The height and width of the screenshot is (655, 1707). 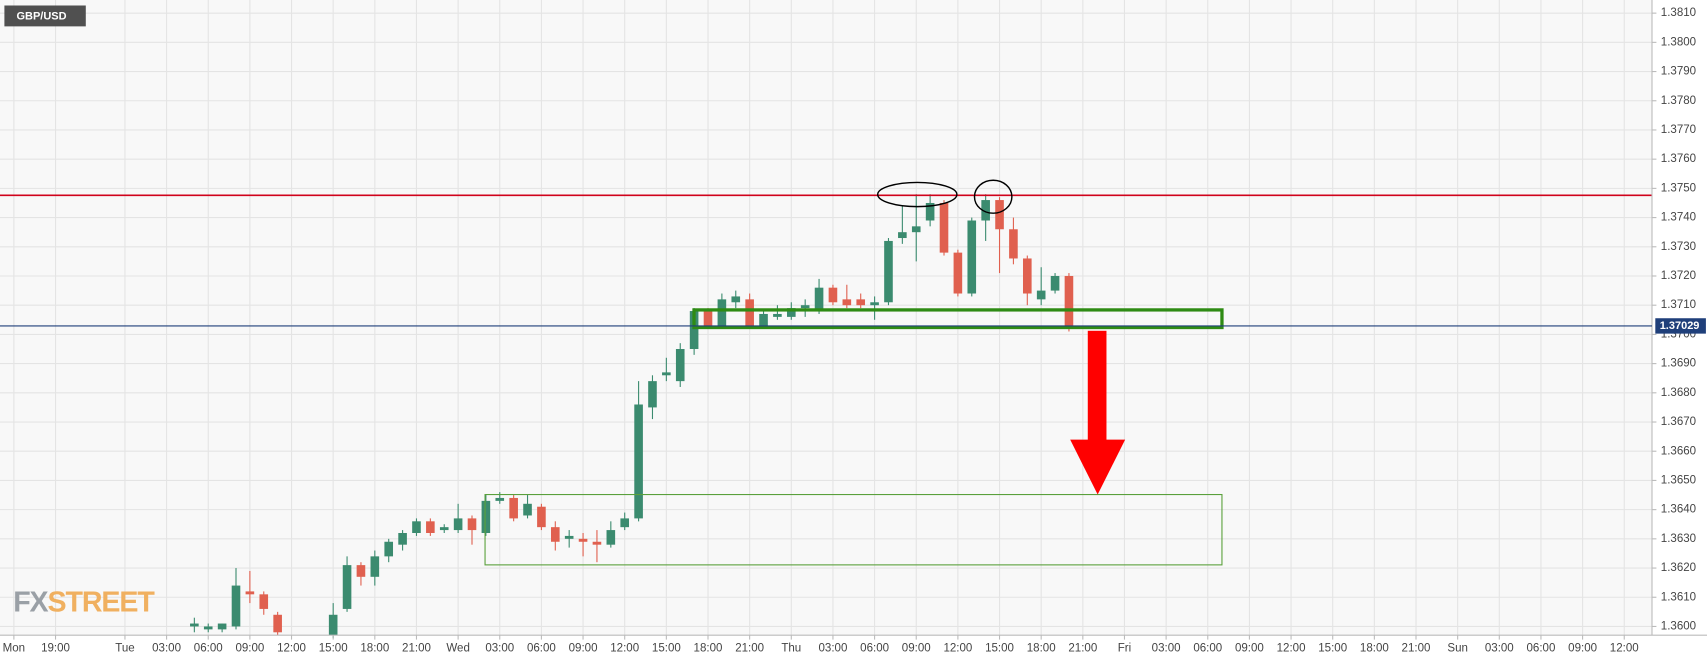 What do you see at coordinates (41, 16) in the screenshot?
I see `chart-title: GBP/USD` at bounding box center [41, 16].